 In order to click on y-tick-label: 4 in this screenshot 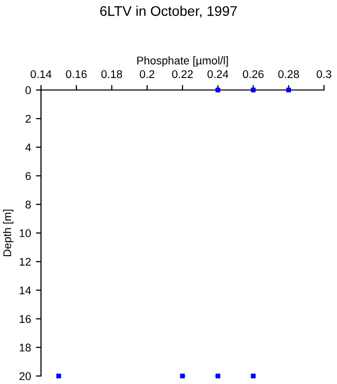, I will do `click(28, 148)`.